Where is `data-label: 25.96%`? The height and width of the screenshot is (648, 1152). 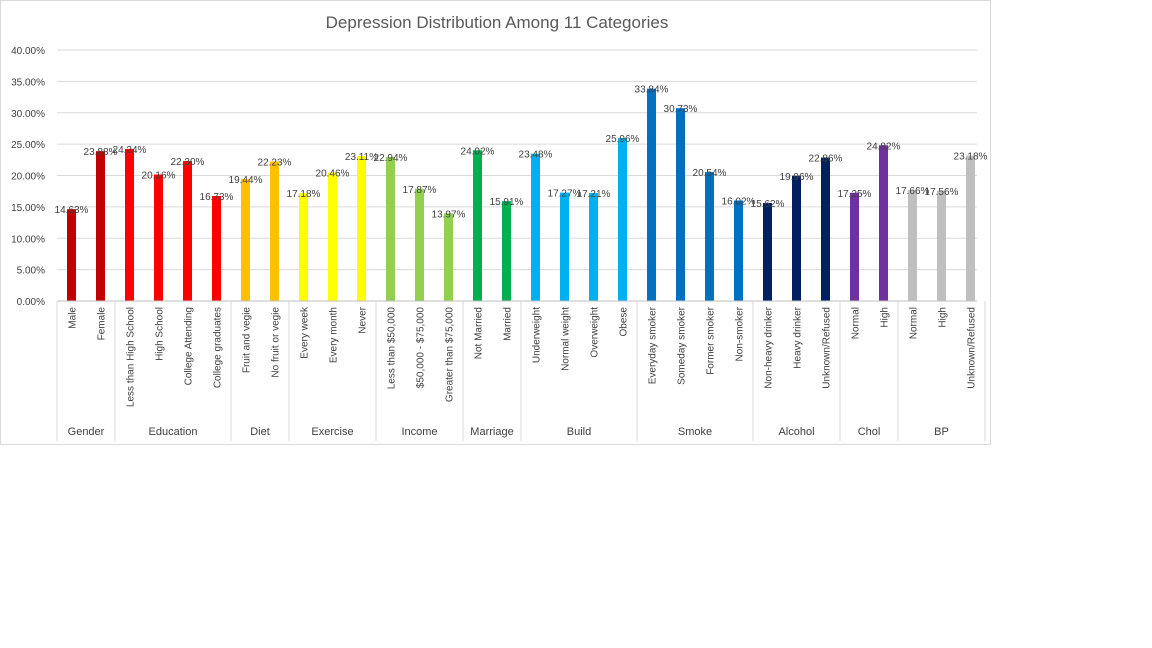 data-label: 25.96% is located at coordinates (623, 139).